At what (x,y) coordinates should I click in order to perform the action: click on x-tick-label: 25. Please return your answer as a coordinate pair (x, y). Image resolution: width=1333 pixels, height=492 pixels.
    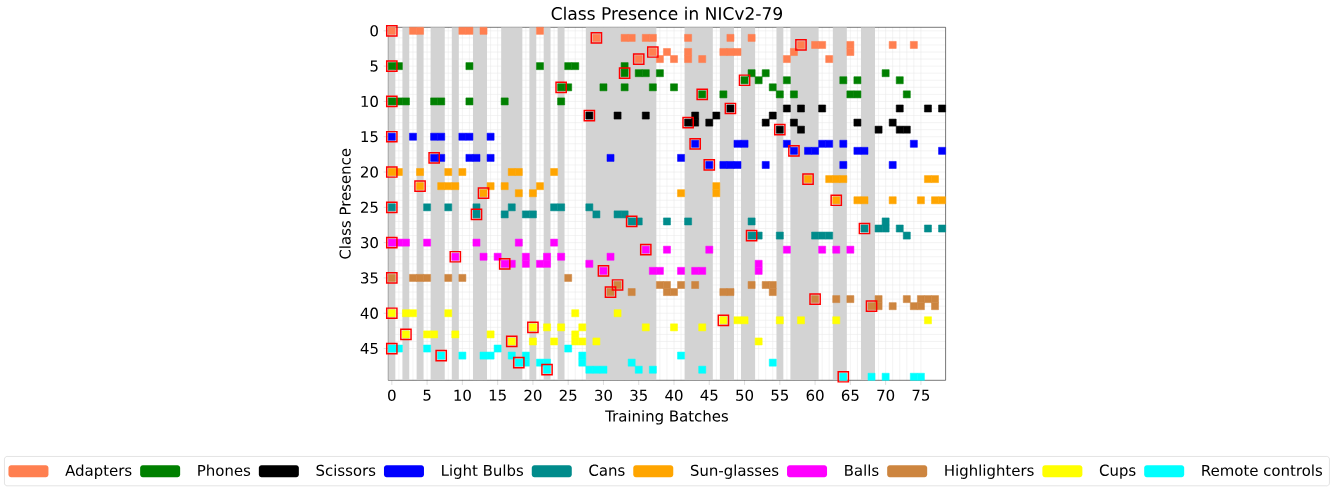
    Looking at the image, I should click on (568, 395).